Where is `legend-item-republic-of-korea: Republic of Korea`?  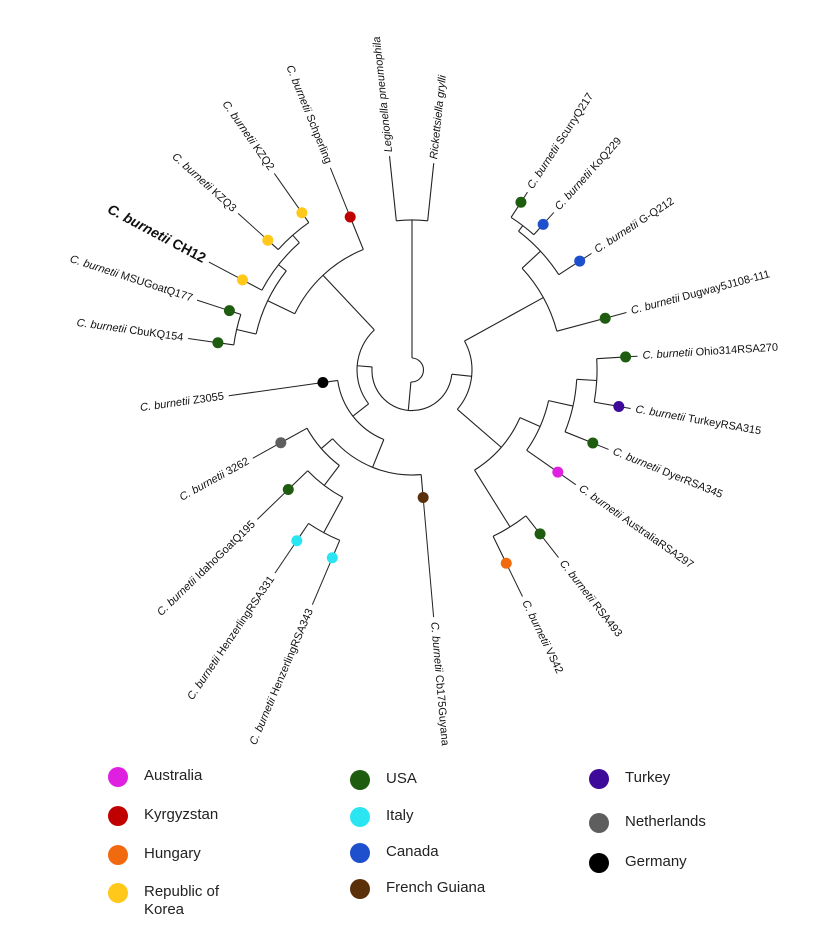
legend-item-republic-of-korea: Republic of Korea is located at coordinates (172, 901).